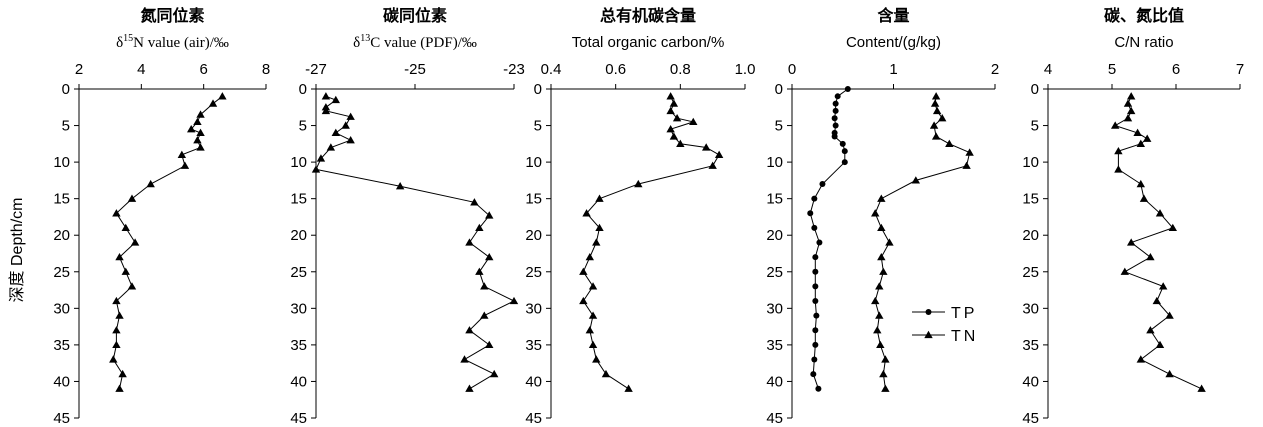  What do you see at coordinates (61, 308) in the screenshot?
I see `y-tick-label: 30` at bounding box center [61, 308].